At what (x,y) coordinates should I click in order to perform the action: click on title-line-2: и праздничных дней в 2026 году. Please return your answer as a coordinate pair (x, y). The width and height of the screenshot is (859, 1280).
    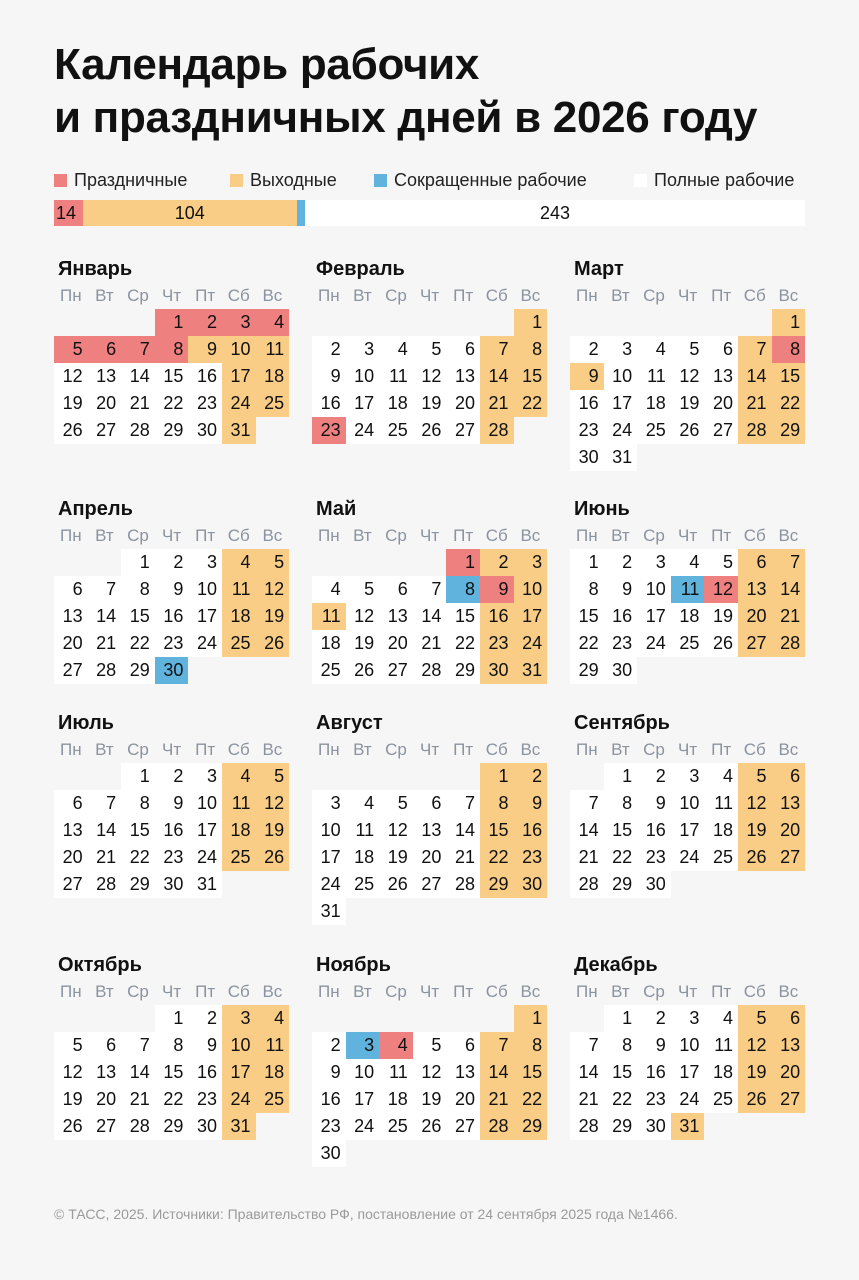
    Looking at the image, I should click on (406, 117).